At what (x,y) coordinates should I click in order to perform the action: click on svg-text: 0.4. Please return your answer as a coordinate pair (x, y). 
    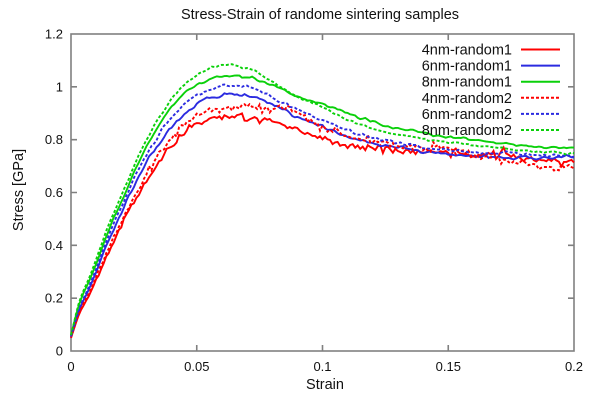
    Looking at the image, I should click on (54, 245).